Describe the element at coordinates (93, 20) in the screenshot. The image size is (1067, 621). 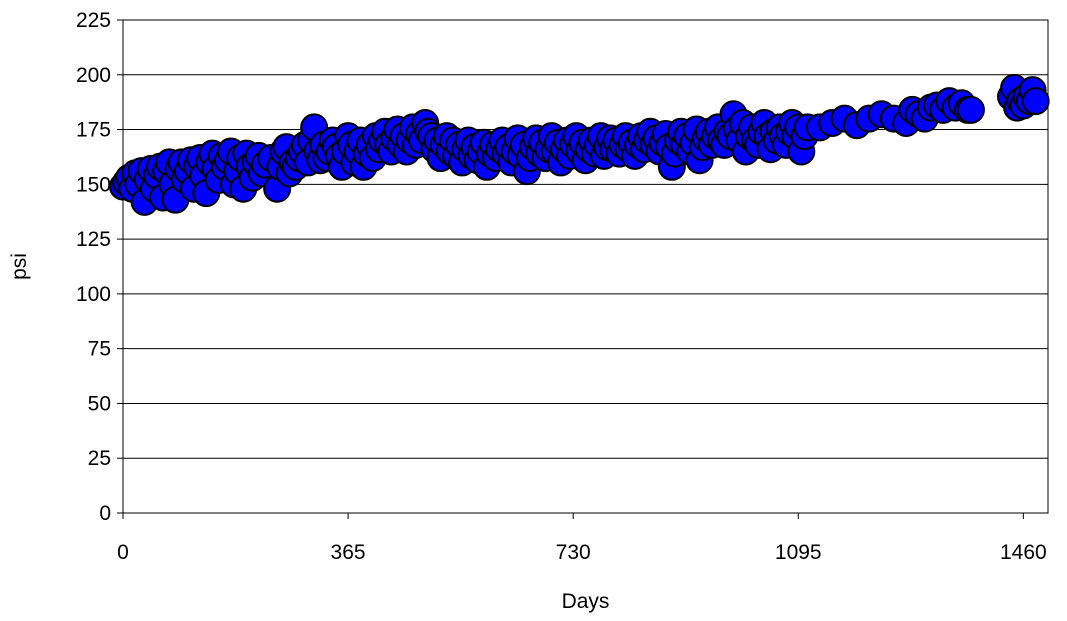
I see `y-tick-label: 225` at that location.